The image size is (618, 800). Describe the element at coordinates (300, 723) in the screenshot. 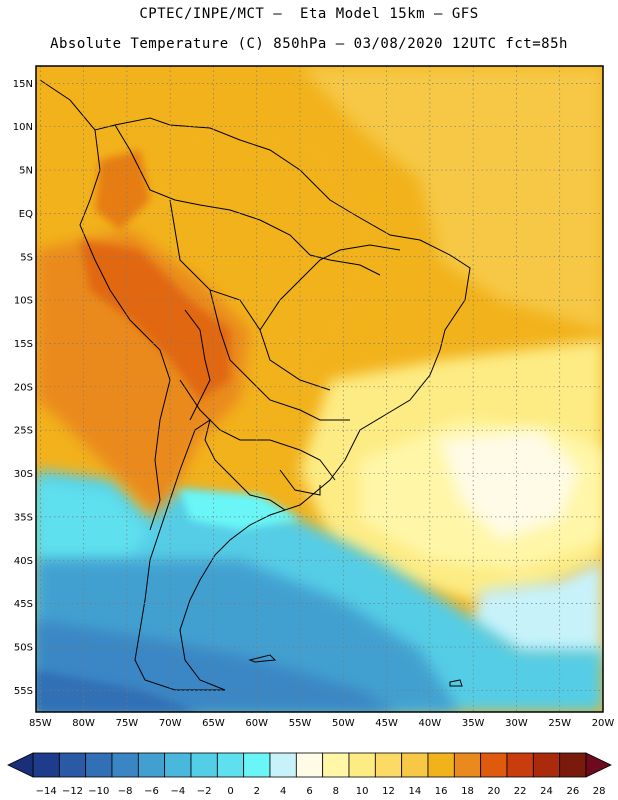

I see `lon-label: 55W` at that location.